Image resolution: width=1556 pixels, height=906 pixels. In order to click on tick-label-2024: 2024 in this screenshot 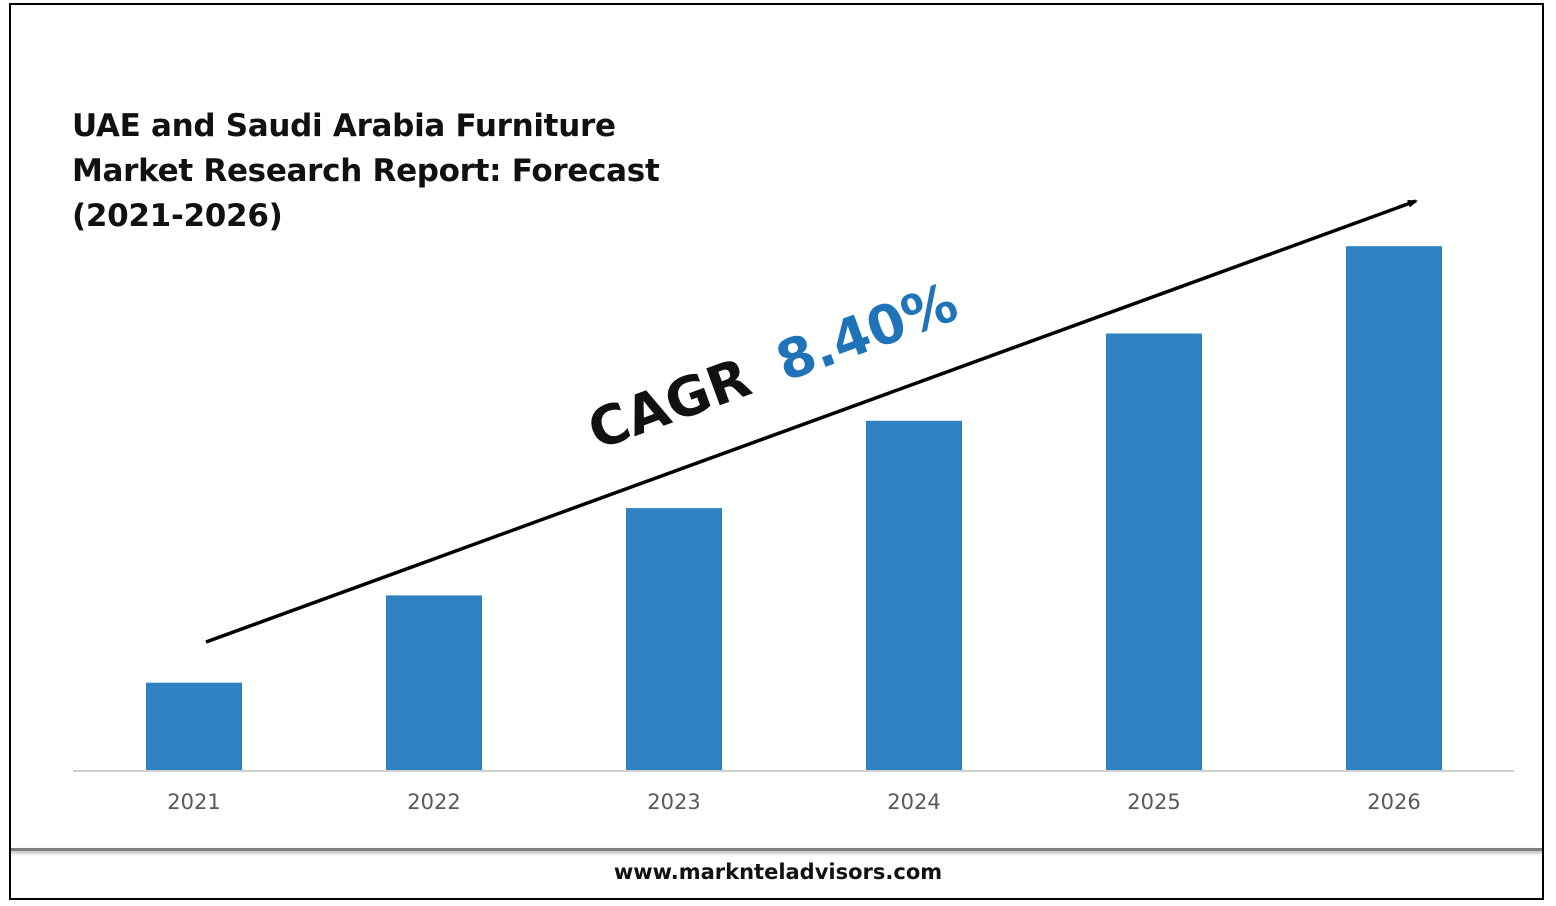, I will do `click(913, 802)`.